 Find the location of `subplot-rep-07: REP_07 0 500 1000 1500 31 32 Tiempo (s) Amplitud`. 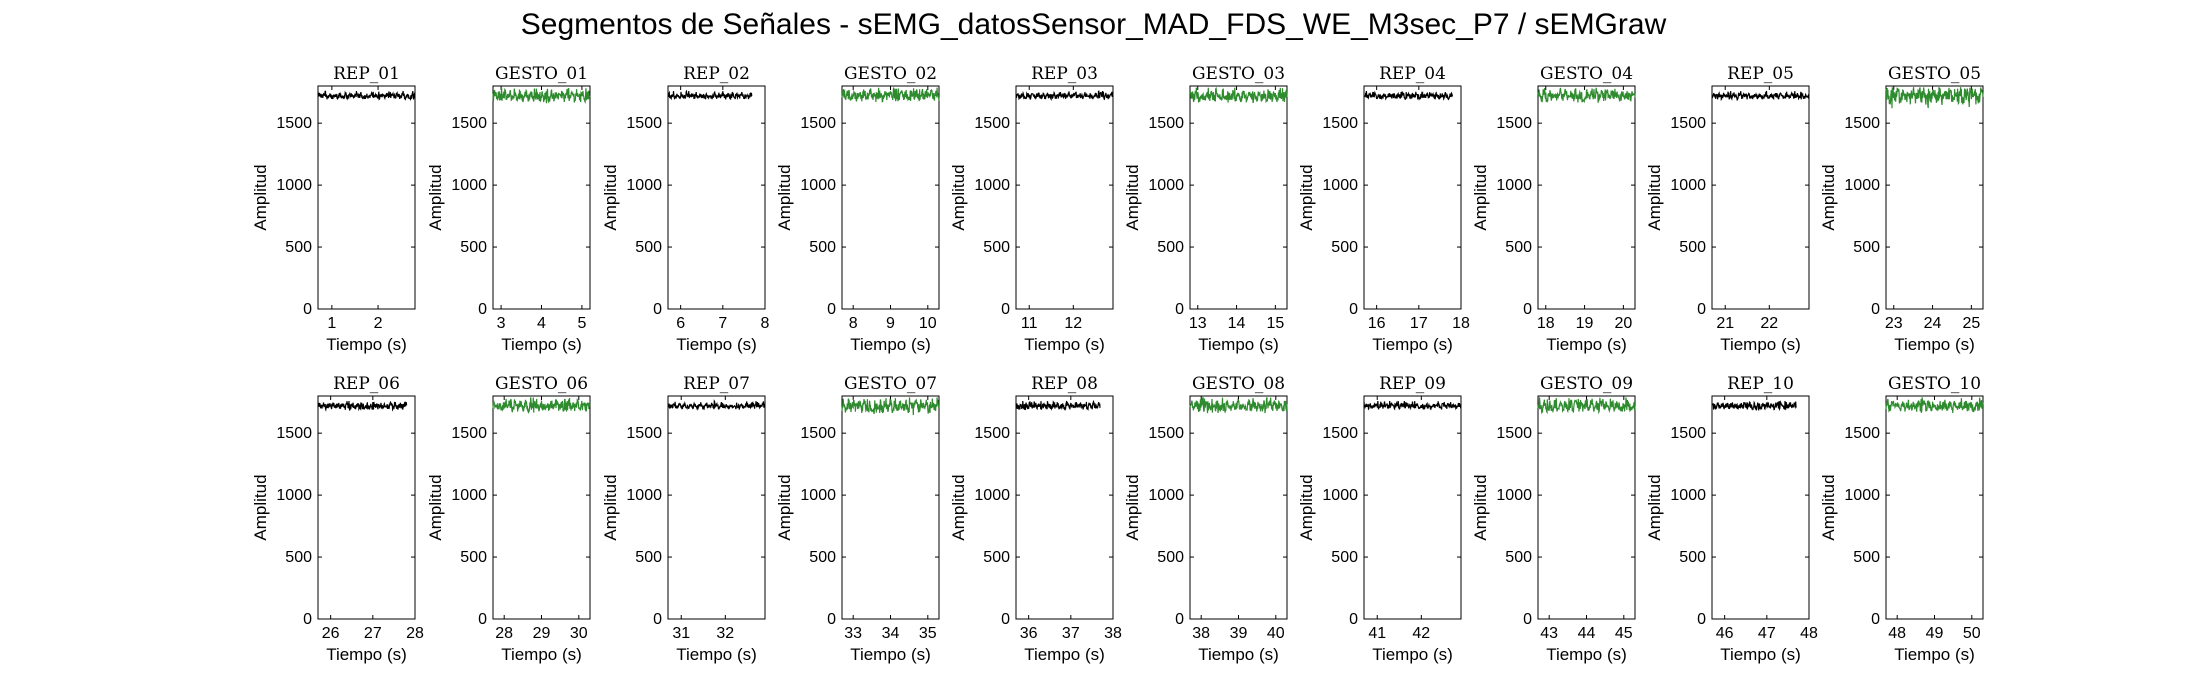

subplot-rep-07: REP_07 0 500 1000 1500 31 32 Tiempo (s) Amplitud is located at coordinates (683, 519).